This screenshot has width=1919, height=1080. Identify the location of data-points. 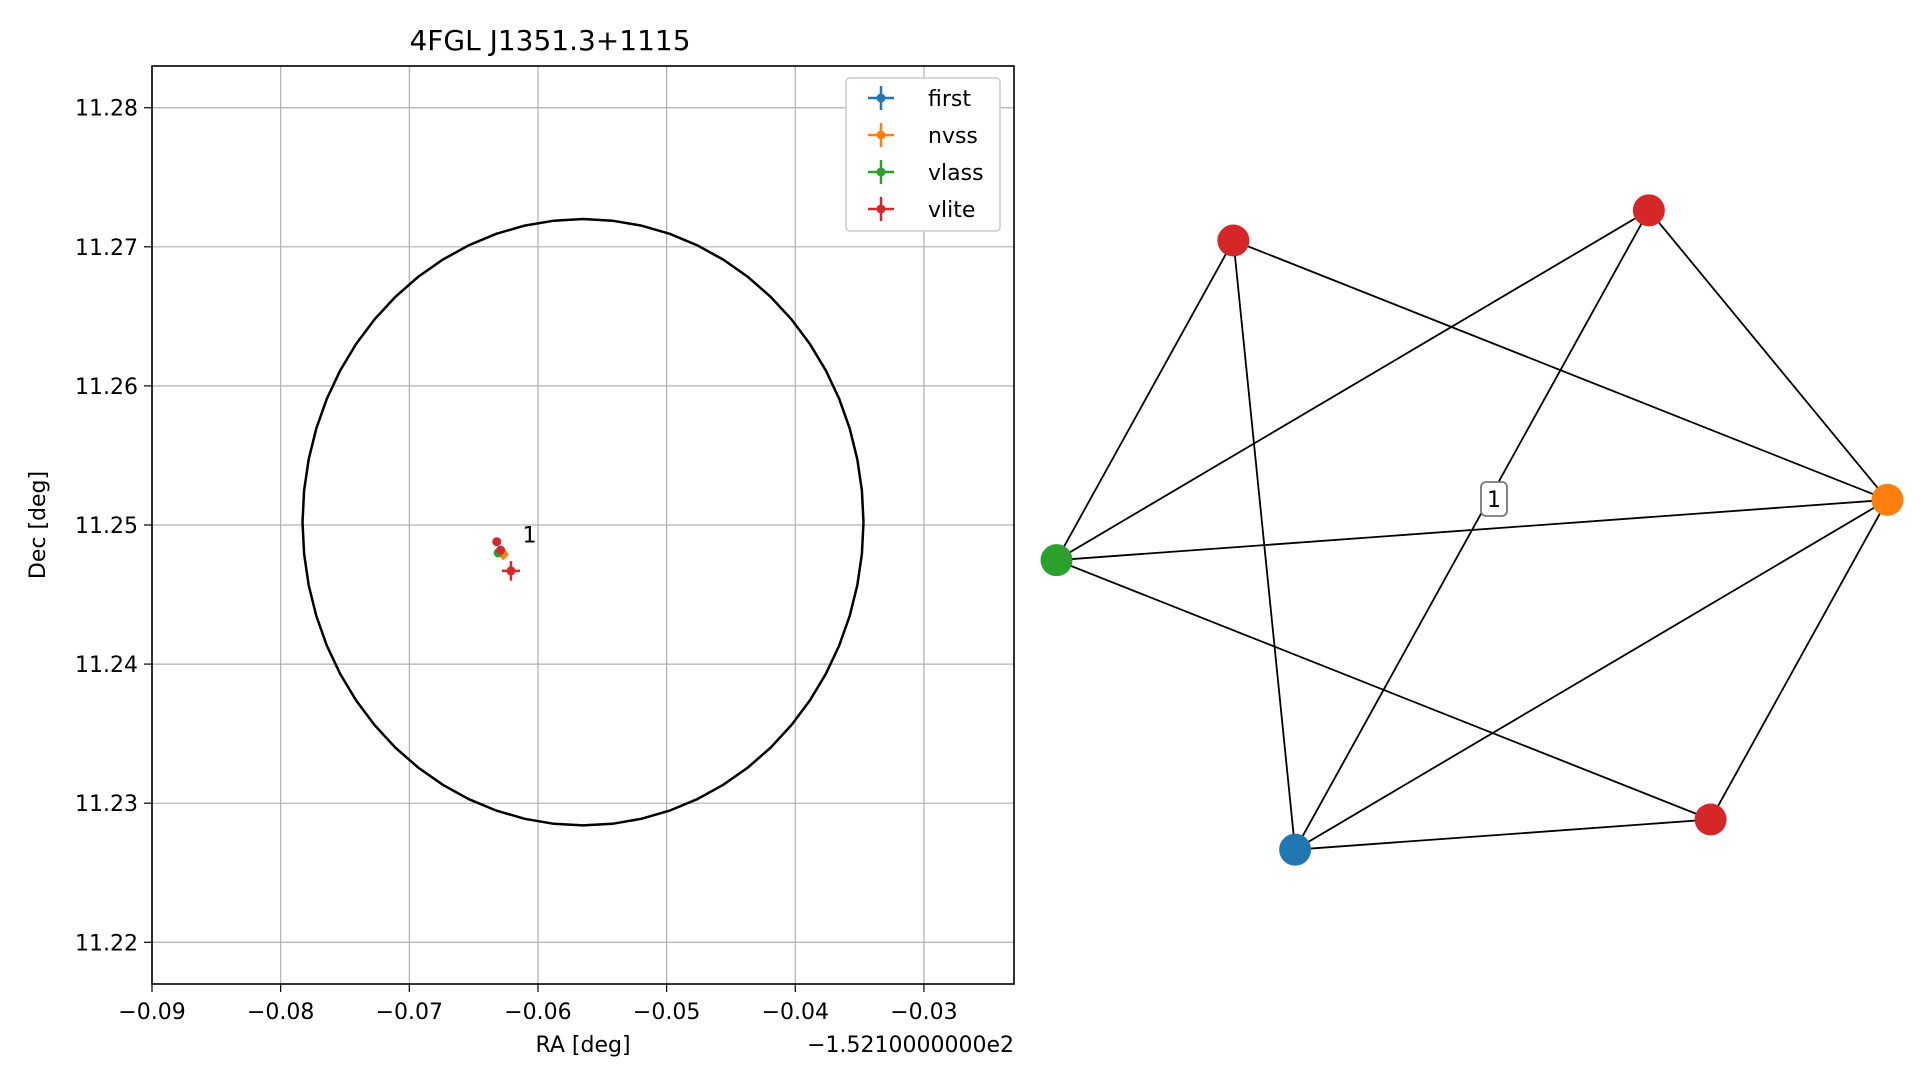
(506, 559).